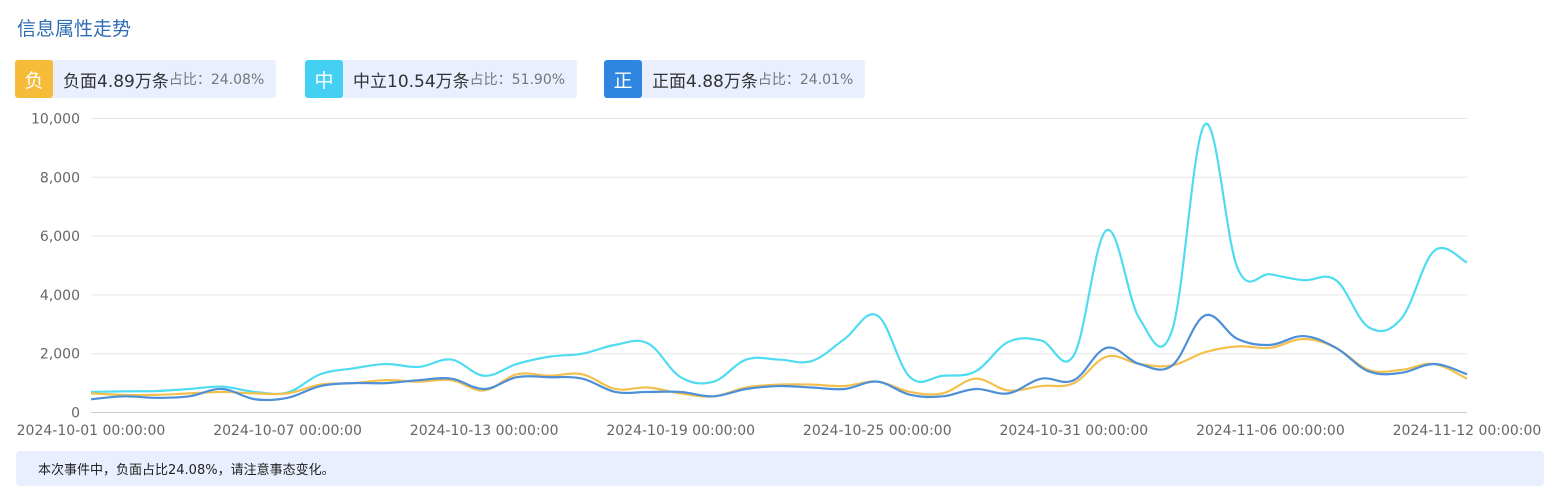 This screenshot has width=1551, height=502. What do you see at coordinates (484, 431) in the screenshot?
I see `x-tick-label: 2024-10-13 00:00:00` at bounding box center [484, 431].